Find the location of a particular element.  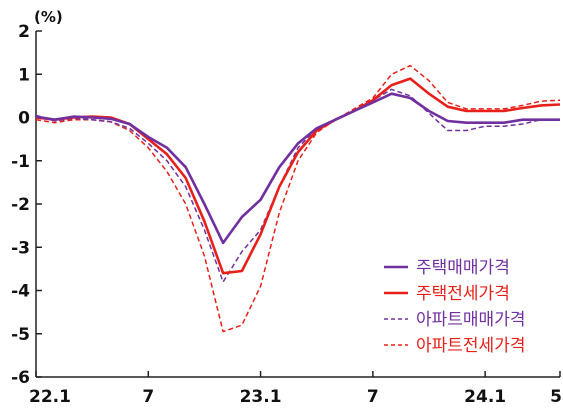

x-tick-label: 24.1 is located at coordinates (485, 397).